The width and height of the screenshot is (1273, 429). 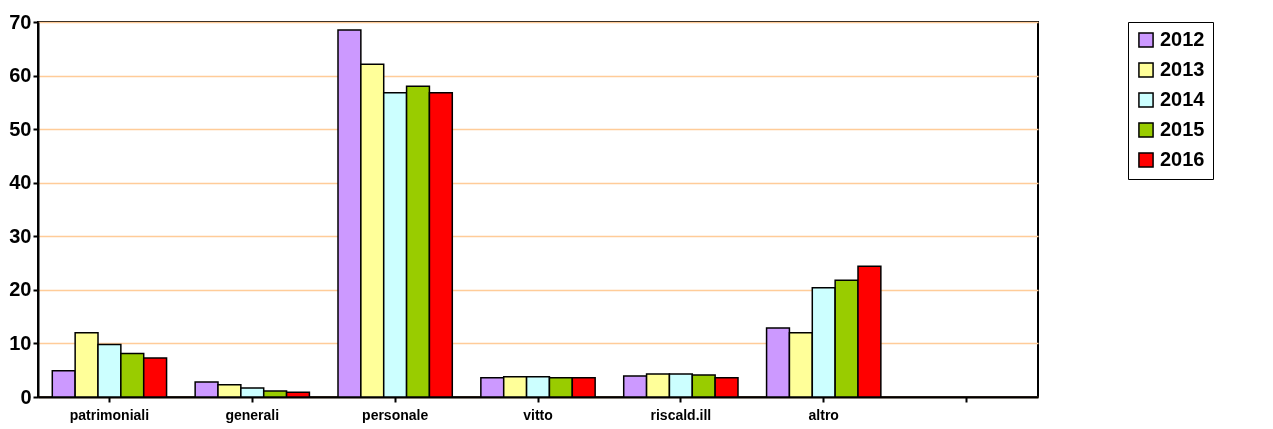 What do you see at coordinates (1183, 99) in the screenshot?
I see `legend-label: 2014` at bounding box center [1183, 99].